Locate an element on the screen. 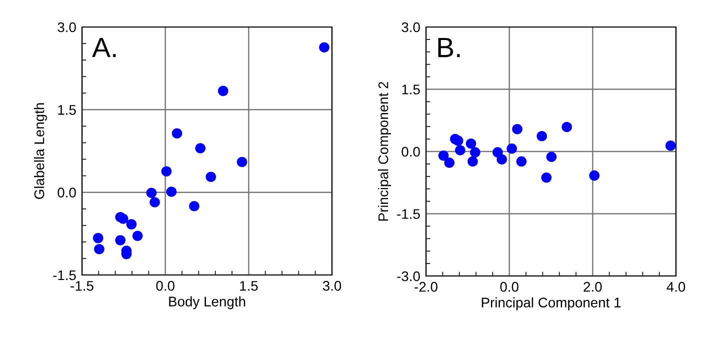 This screenshot has height=337, width=723. annotation: A. is located at coordinates (104, 48).